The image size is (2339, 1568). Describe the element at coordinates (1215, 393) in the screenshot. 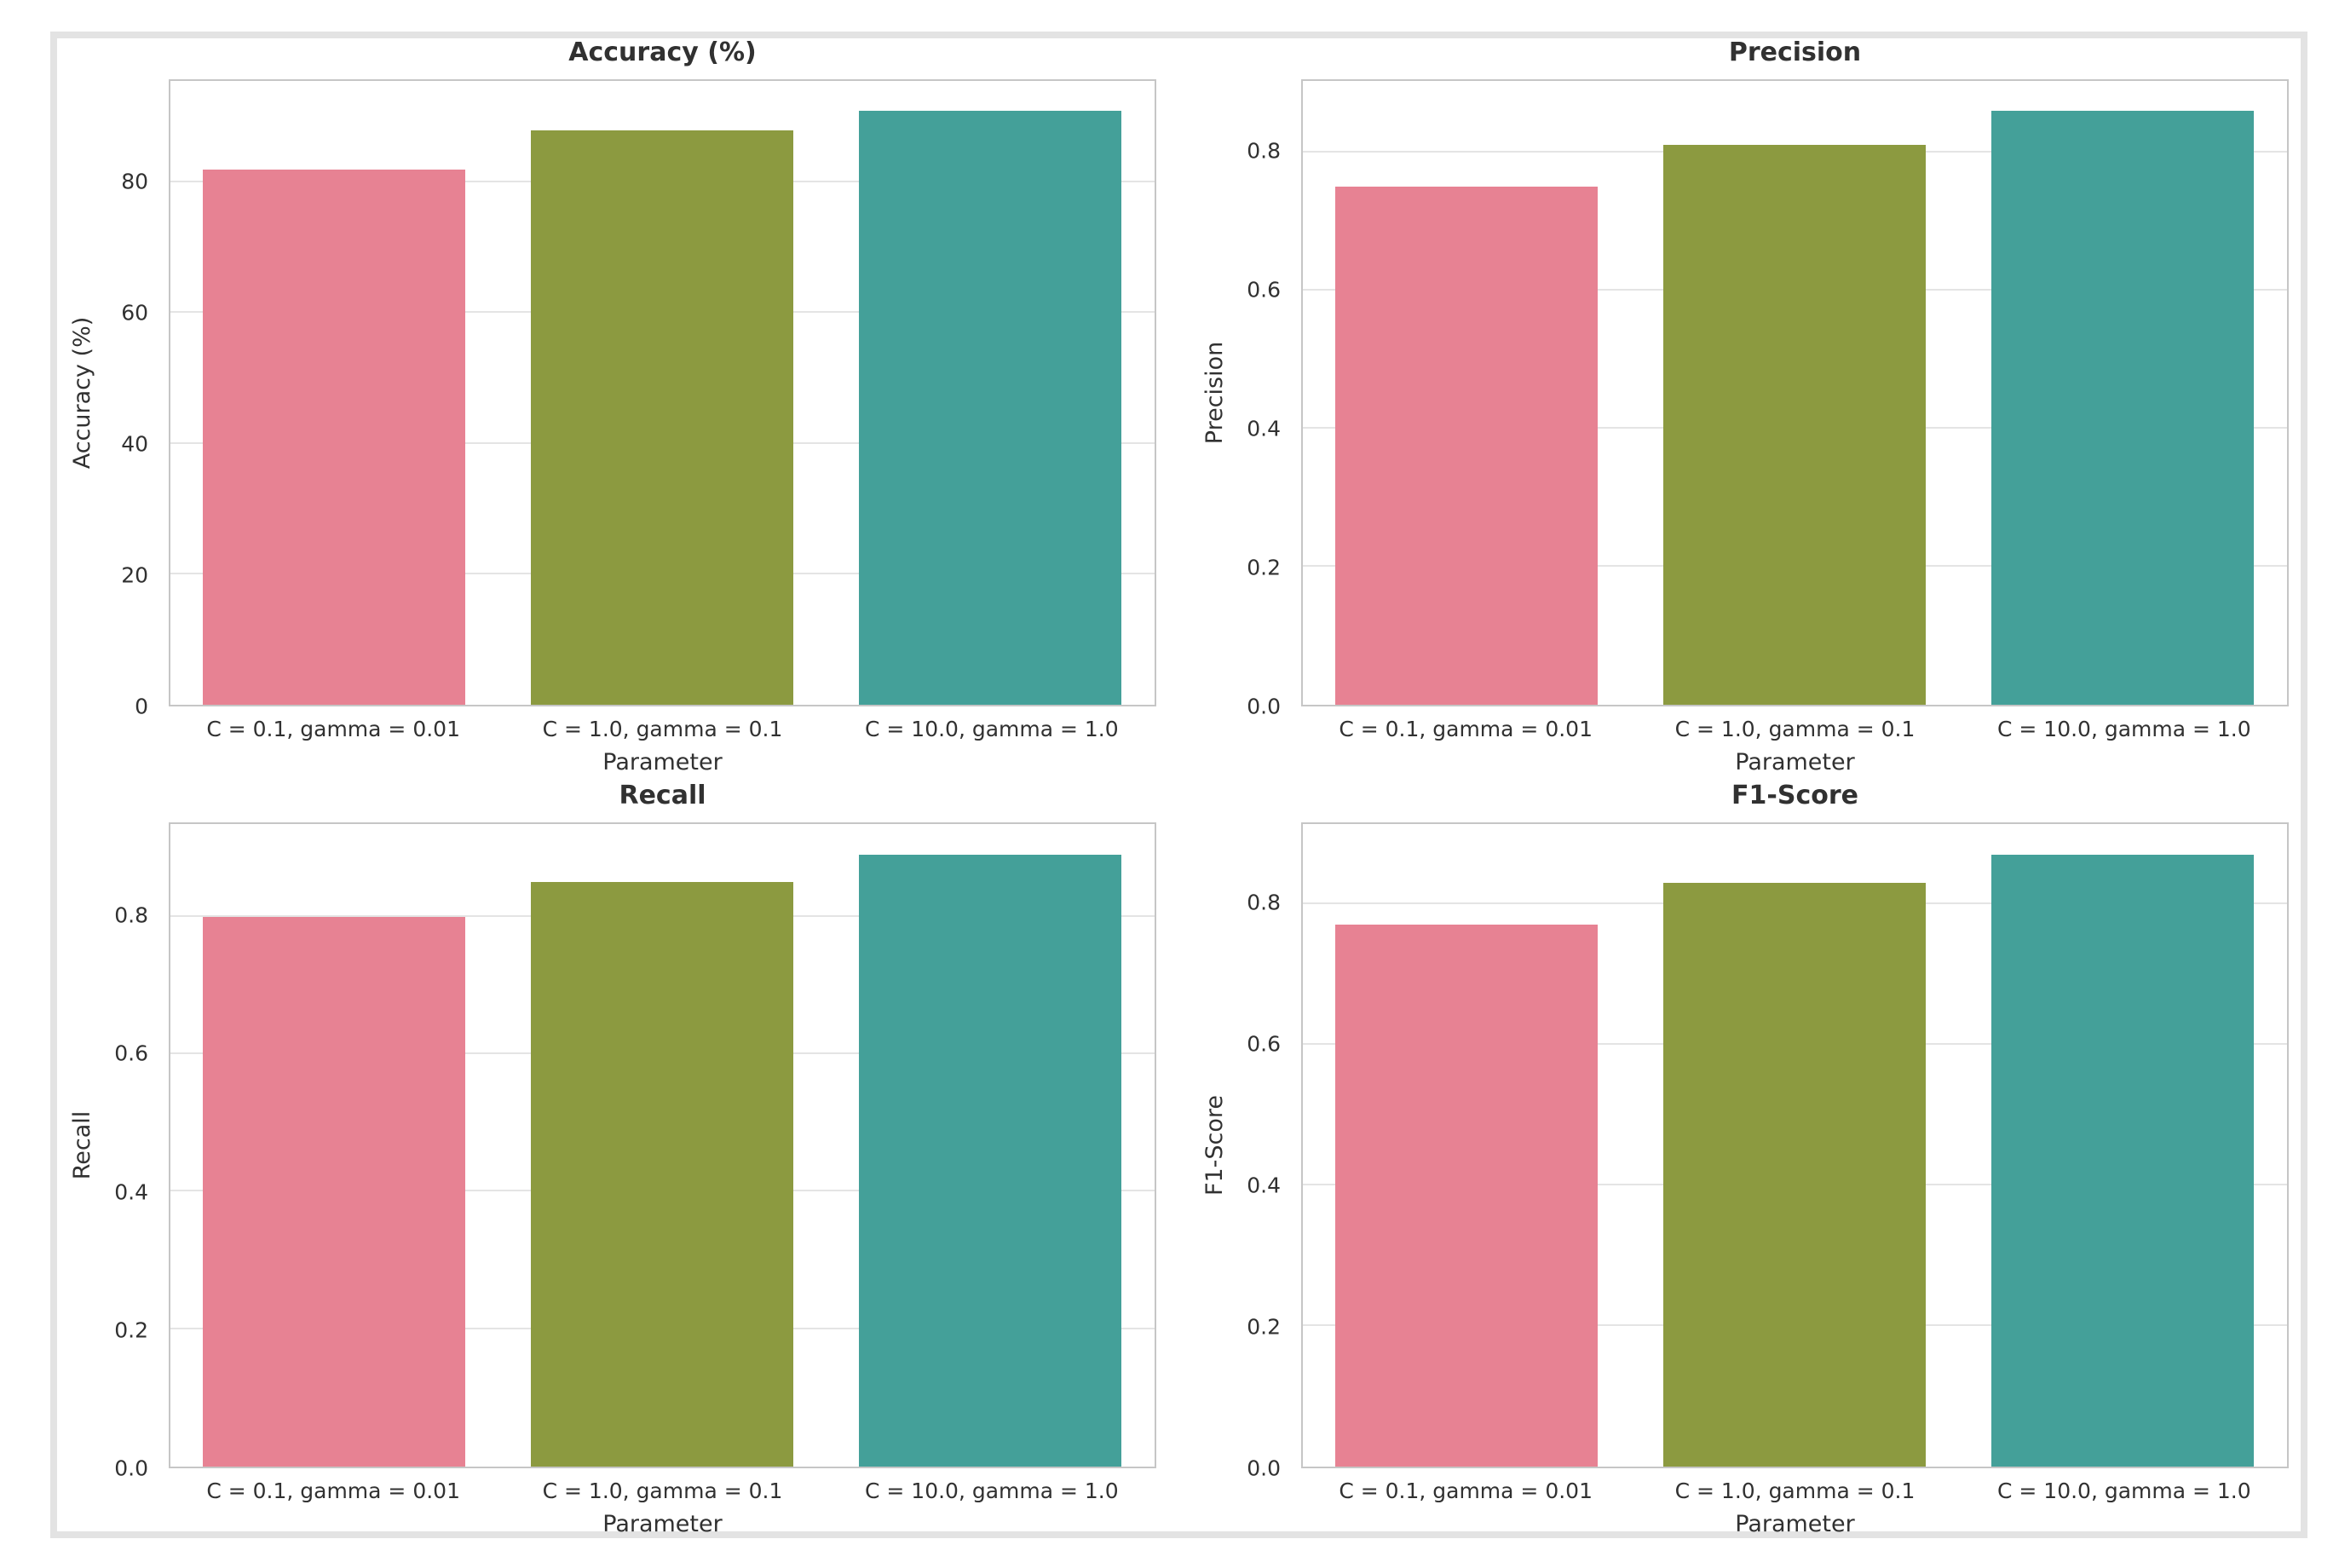

I see `y-axis-label: Precision` at that location.